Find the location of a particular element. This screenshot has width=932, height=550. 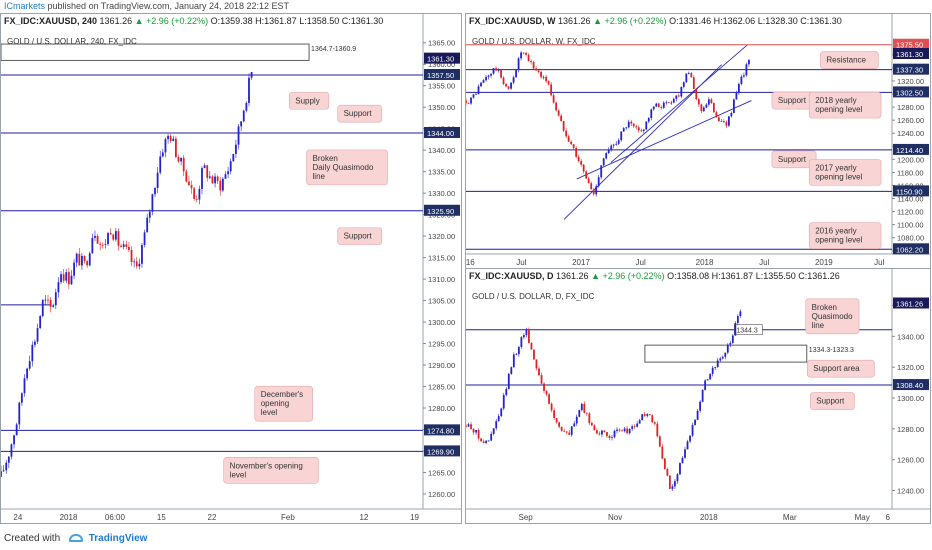

price-tag-label: 1357.50 is located at coordinates (440, 75).